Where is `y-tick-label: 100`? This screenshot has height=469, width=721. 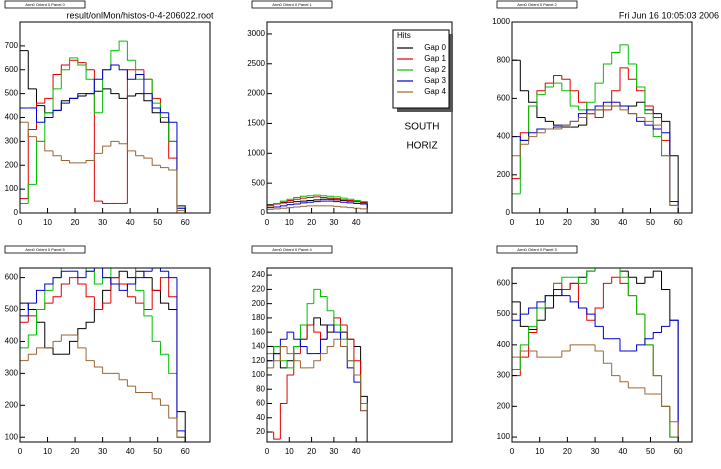 y-tick-label: 100 is located at coordinates (12, 188).